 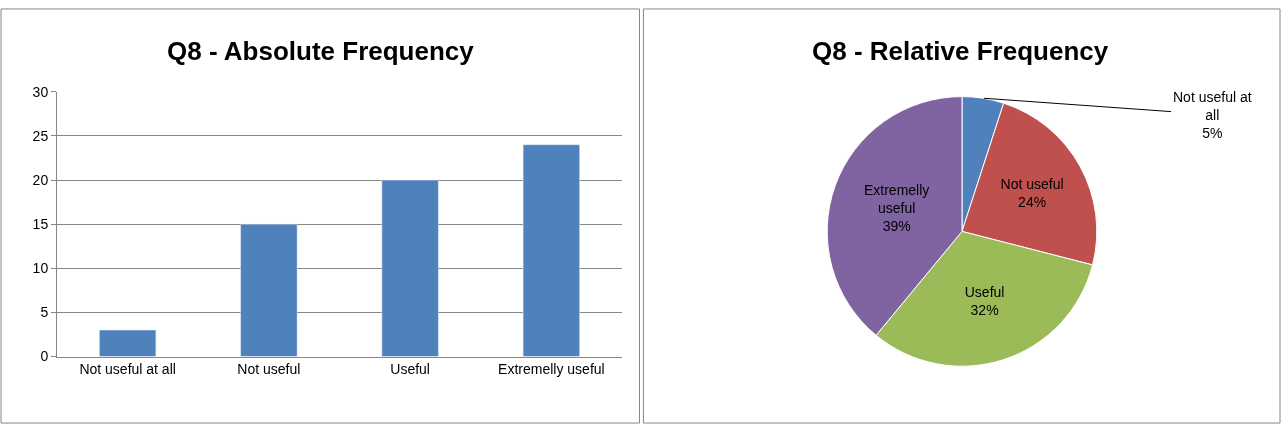 I want to click on y-tick-label: 5, so click(x=44, y=312).